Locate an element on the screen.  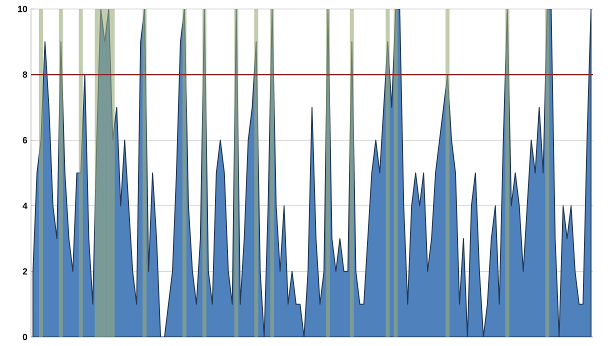
y-tick-label: 4 is located at coordinates (25, 205).